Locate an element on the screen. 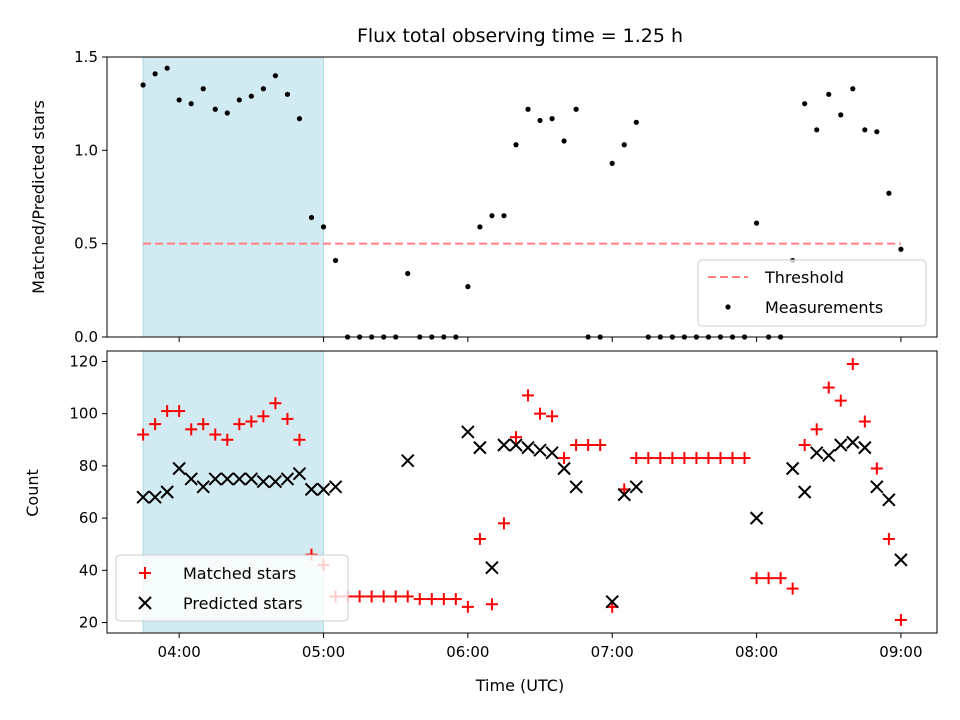 The image size is (960, 720). count-y-tick-label: 80 is located at coordinates (88, 466).